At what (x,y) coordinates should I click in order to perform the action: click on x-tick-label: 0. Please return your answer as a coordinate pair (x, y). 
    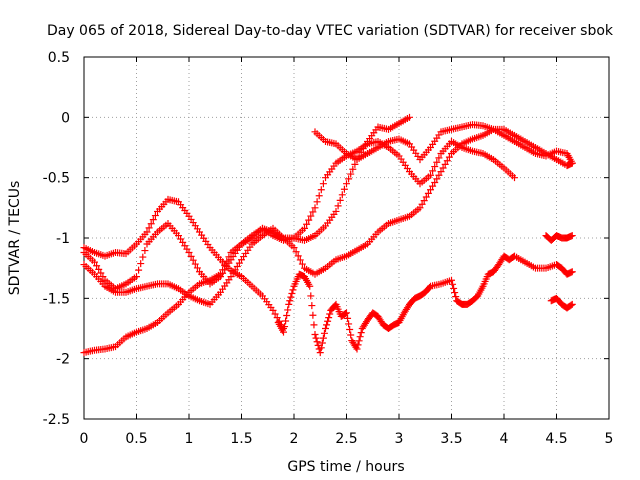
    Looking at the image, I should click on (84, 439).